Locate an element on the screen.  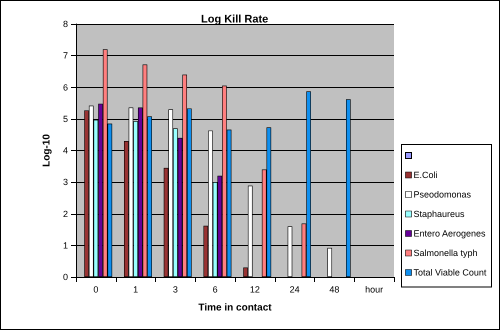
y-axis-title: Log-10 is located at coordinates (47, 150).